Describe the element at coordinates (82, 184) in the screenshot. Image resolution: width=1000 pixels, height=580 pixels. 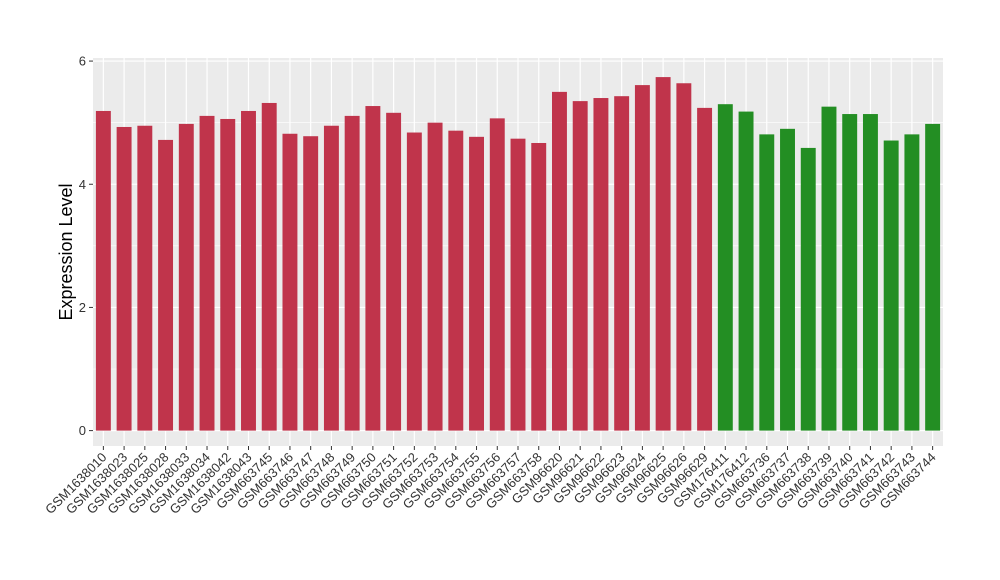
I see `y-tick-label: 4` at that location.